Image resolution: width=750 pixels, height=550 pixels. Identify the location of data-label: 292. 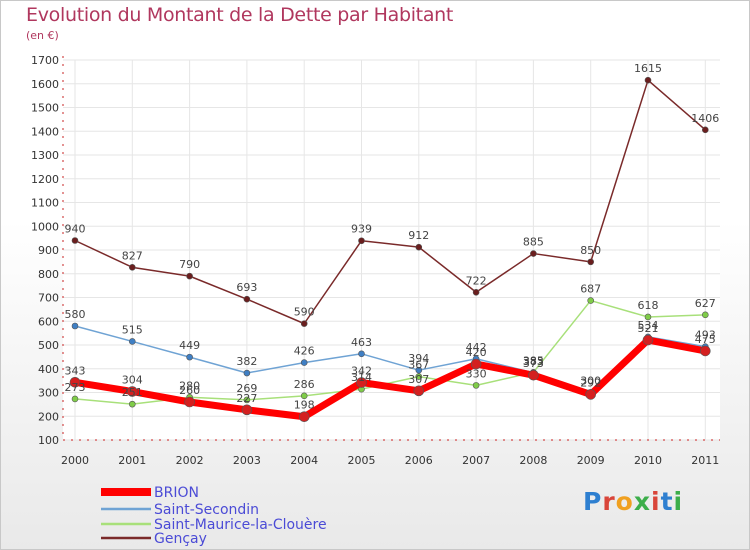
(590, 382).